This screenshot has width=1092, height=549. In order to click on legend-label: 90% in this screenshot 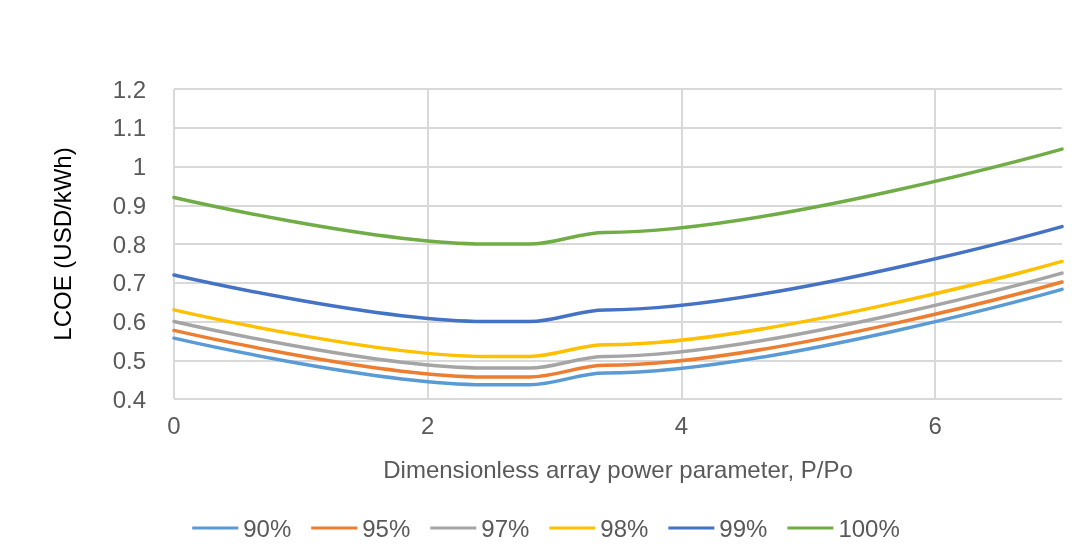, I will do `click(267, 528)`.